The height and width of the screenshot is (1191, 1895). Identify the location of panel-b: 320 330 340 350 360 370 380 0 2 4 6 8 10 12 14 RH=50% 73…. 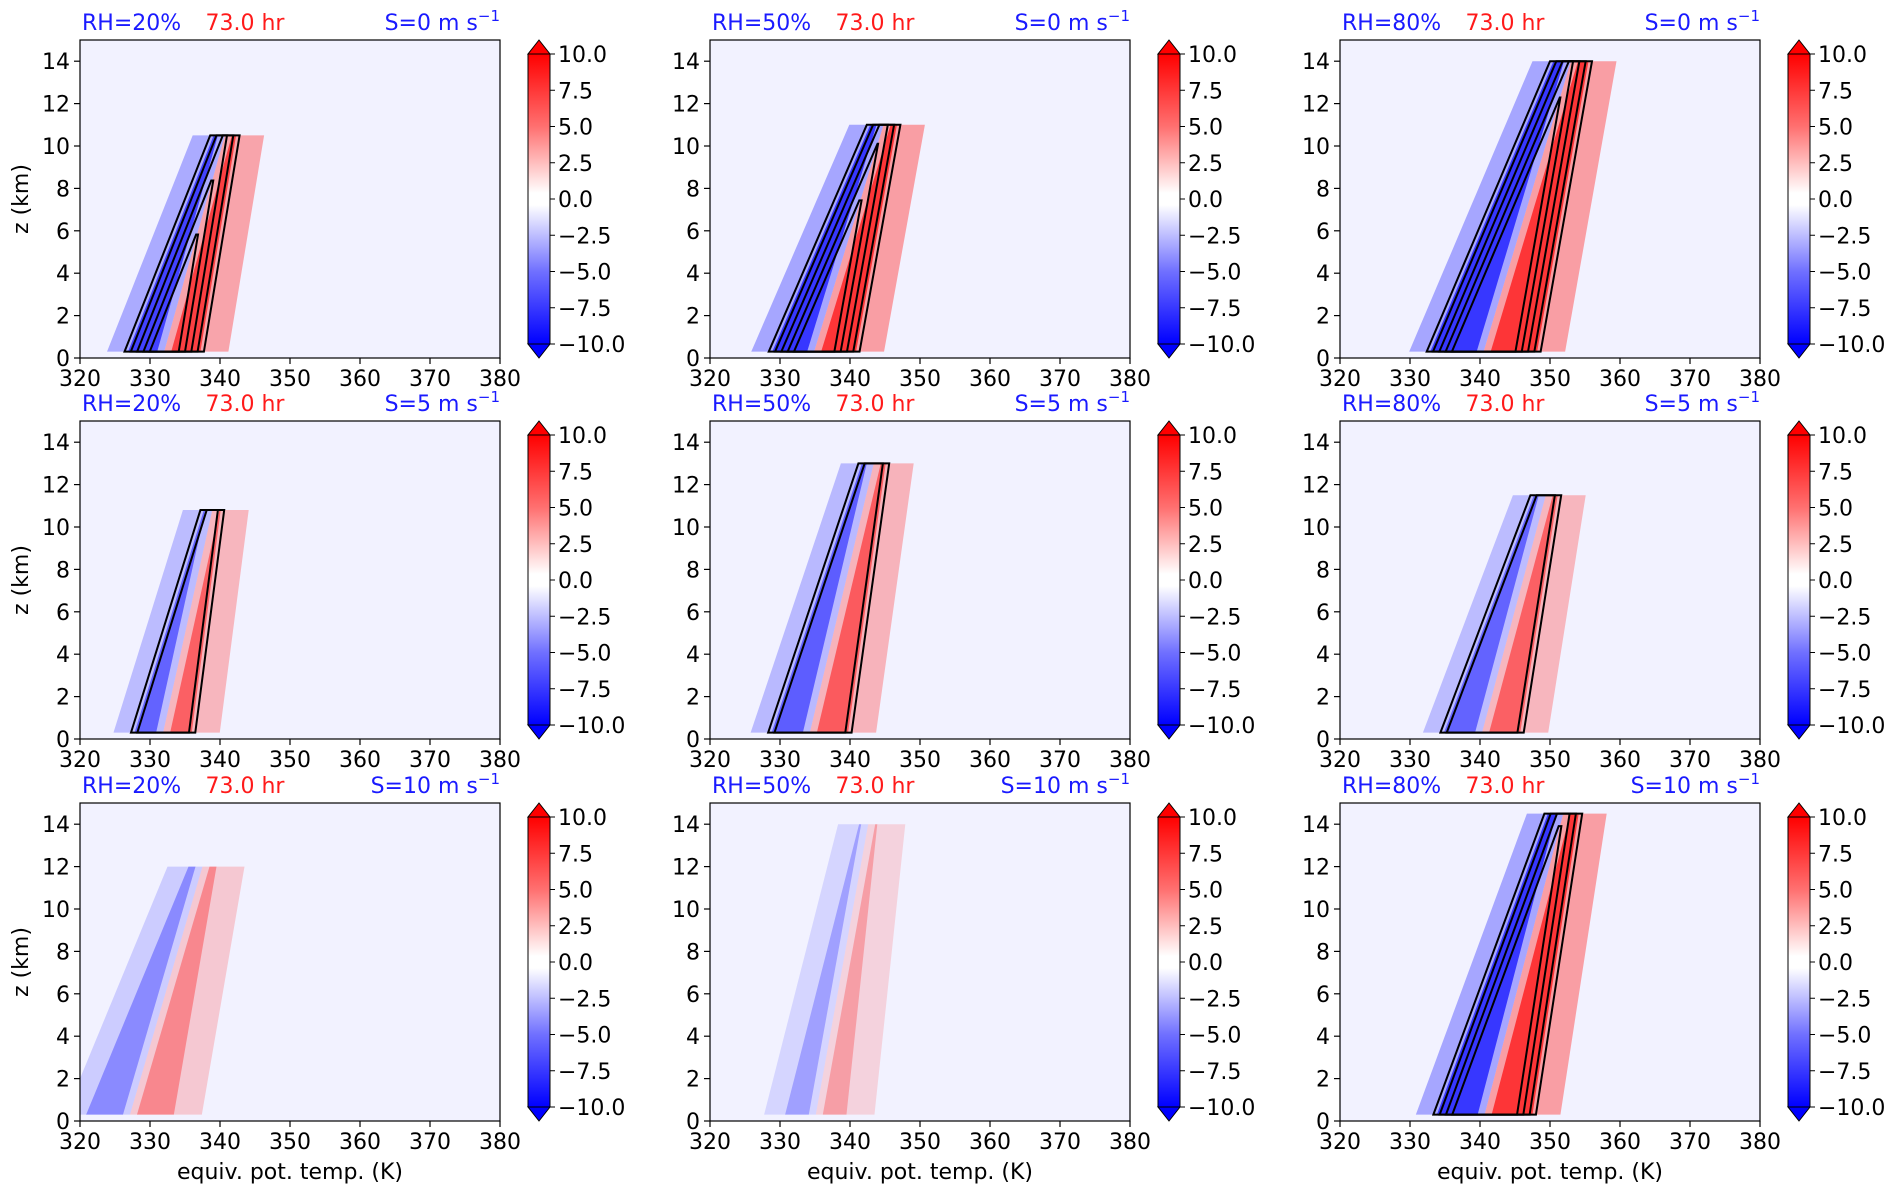
(963, 199).